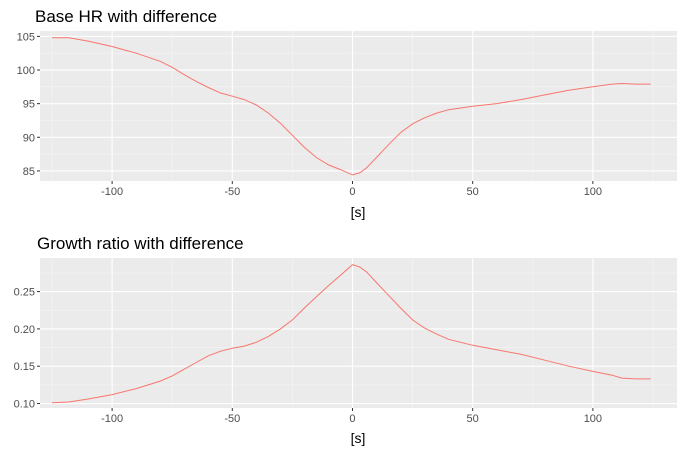 This screenshot has width=692, height=454. I want to click on y-tick-labels: 0.10 0.15 0.20 0.25, so click(24, 349).